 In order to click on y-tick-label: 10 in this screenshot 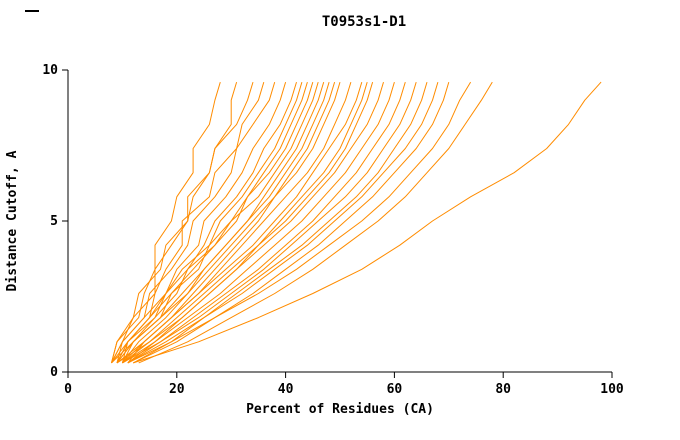, I will do `click(50, 70)`.